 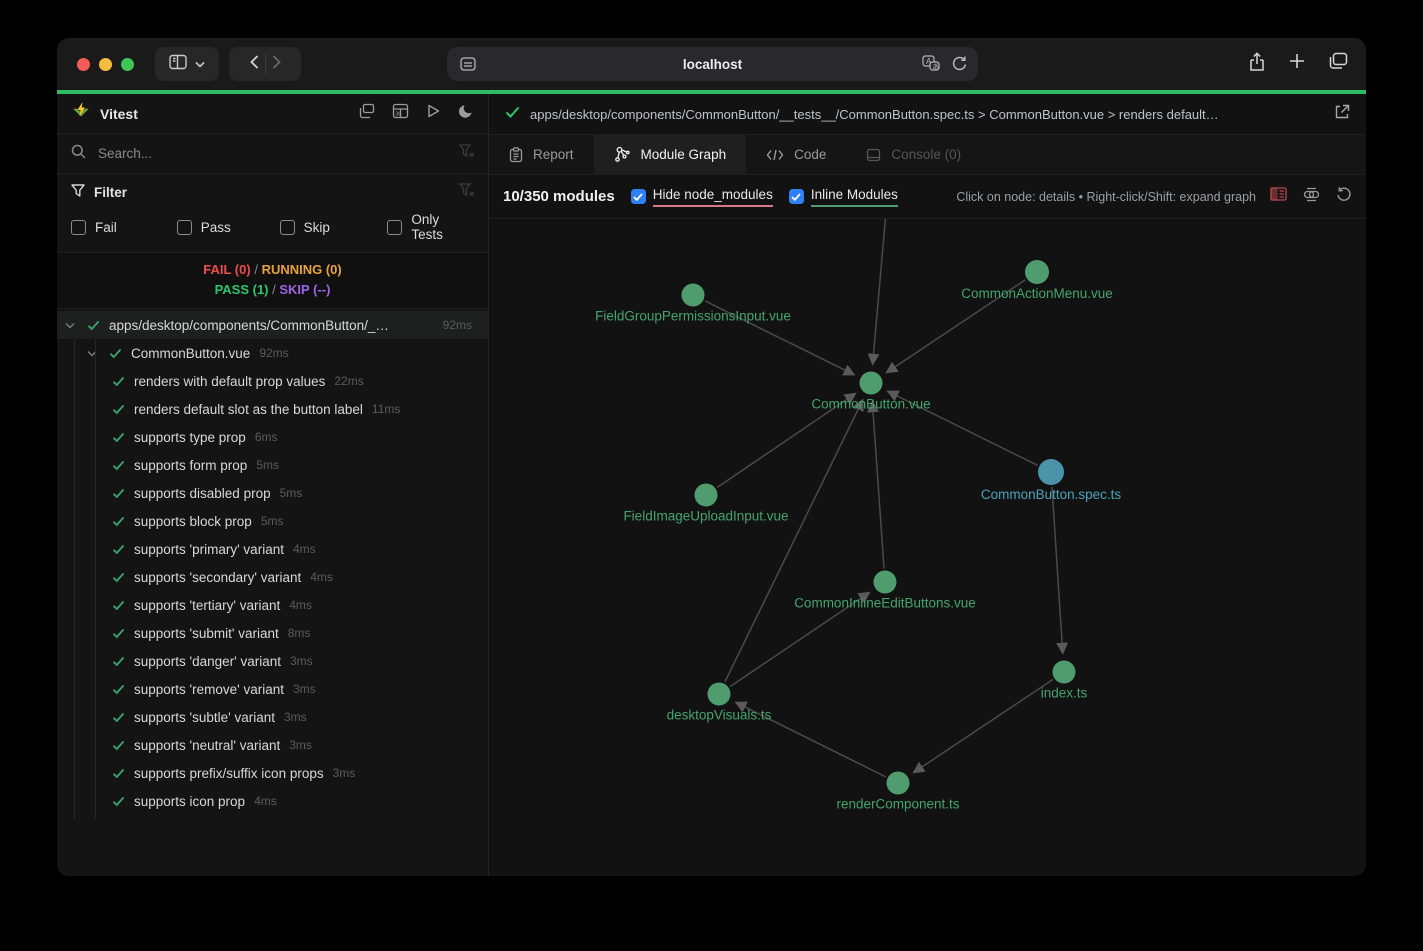 What do you see at coordinates (1311, 197) in the screenshot?
I see `graph-layout-icon` at bounding box center [1311, 197].